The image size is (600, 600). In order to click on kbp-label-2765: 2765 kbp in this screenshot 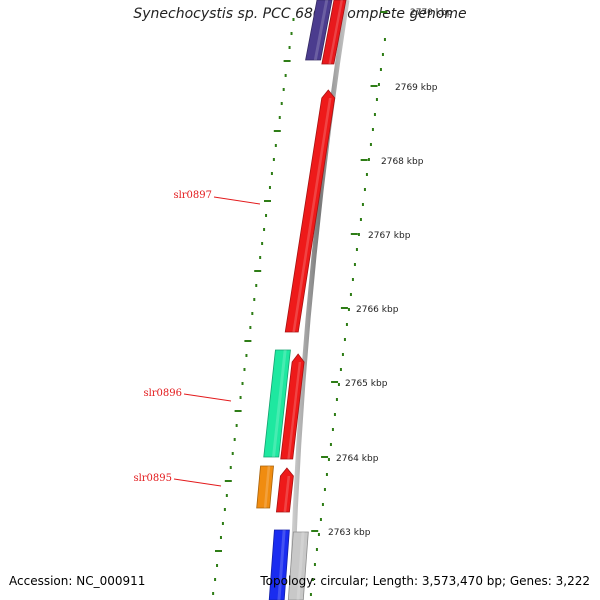, I will do `click(366, 384)`.